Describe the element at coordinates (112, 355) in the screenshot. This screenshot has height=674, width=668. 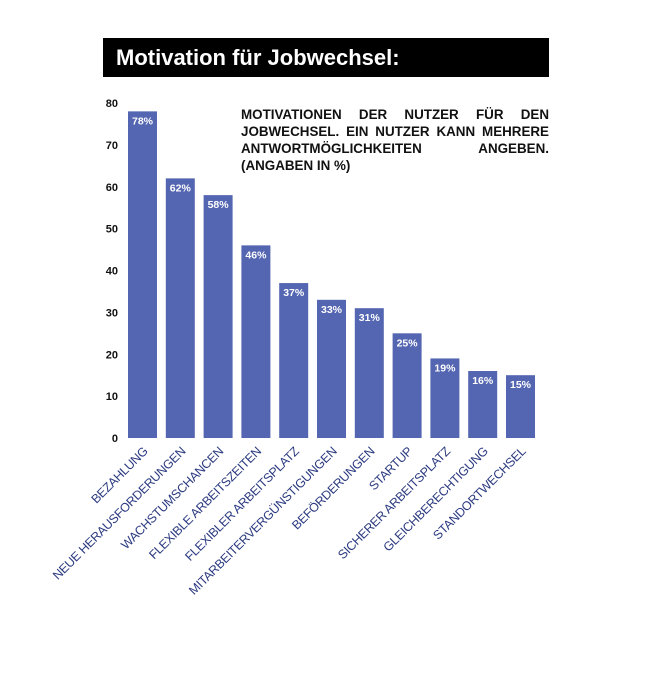
I see `y-tick-label: 20` at that location.